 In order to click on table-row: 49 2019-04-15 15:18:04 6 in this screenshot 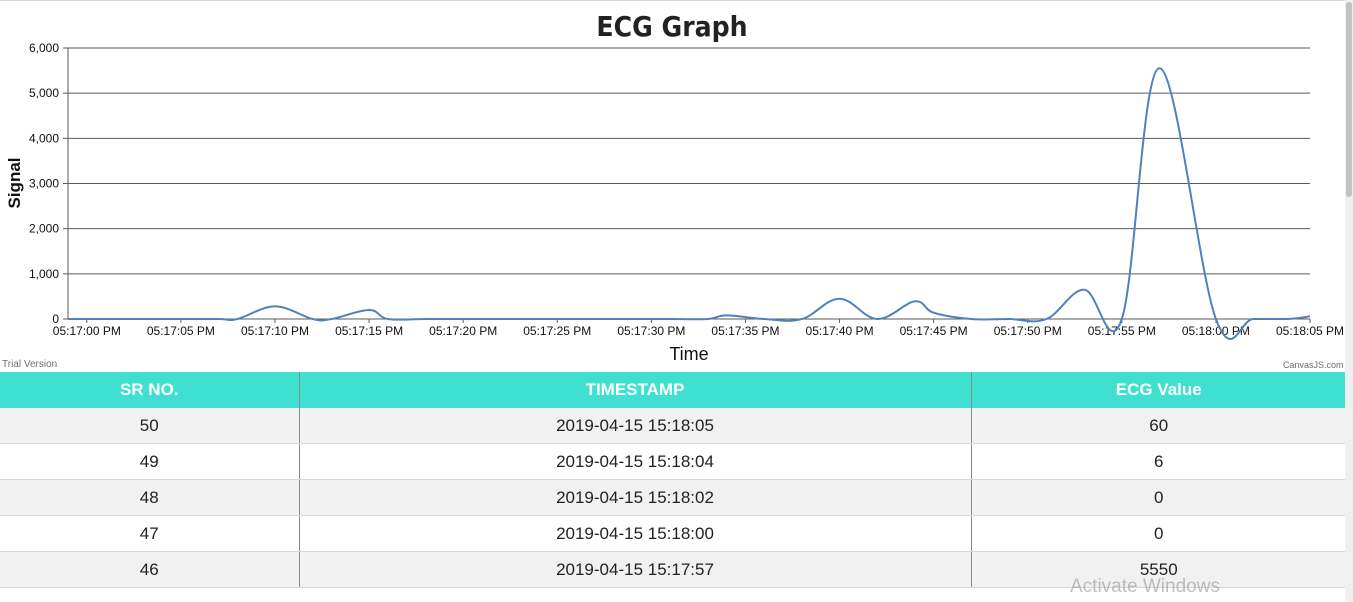, I will do `click(673, 461)`.